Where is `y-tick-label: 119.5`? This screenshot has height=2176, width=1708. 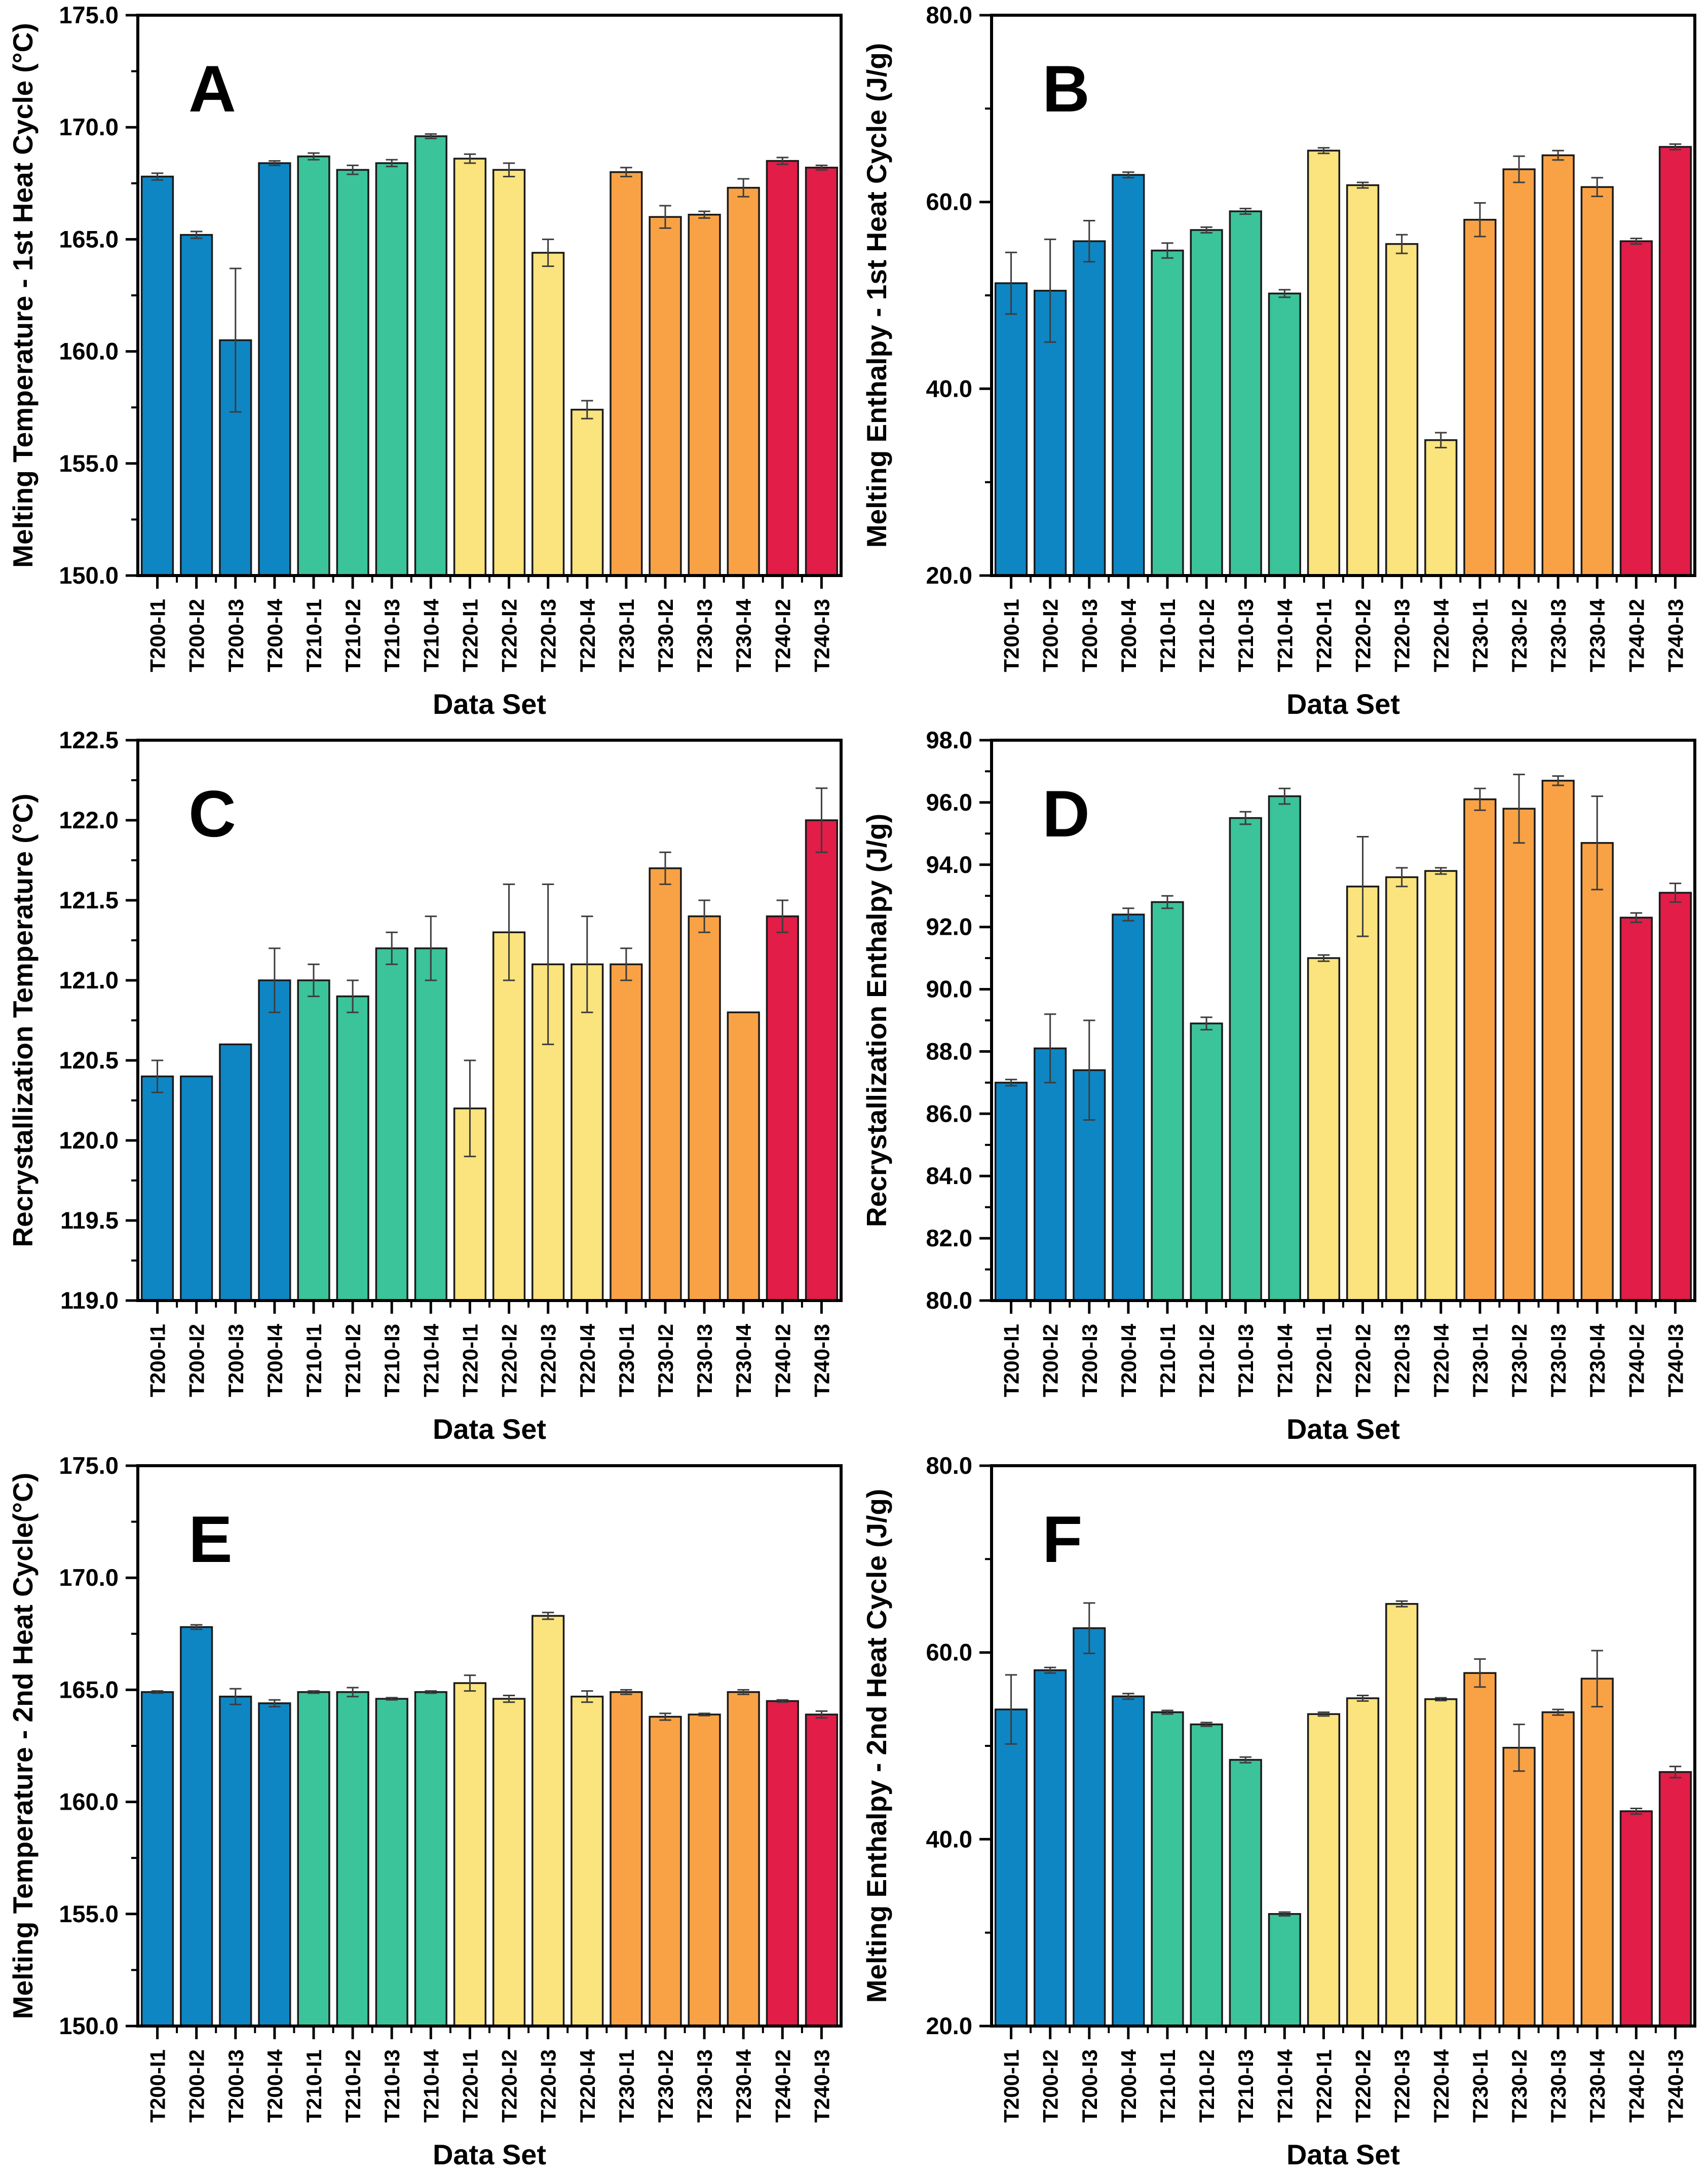
y-tick-label: 119.5 is located at coordinates (89, 1220).